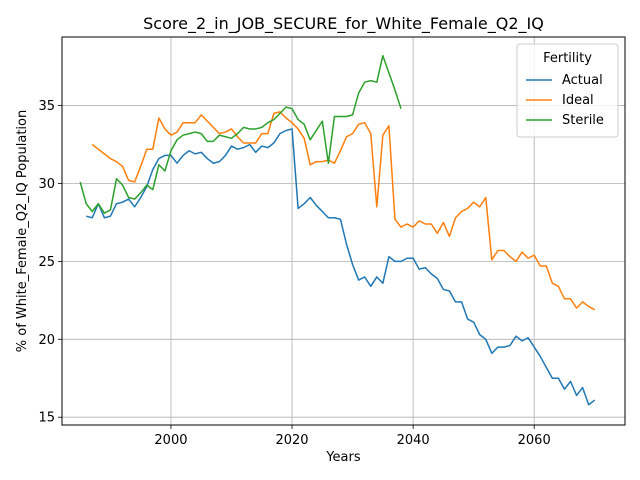  I want to click on legend-box, so click(567, 90).